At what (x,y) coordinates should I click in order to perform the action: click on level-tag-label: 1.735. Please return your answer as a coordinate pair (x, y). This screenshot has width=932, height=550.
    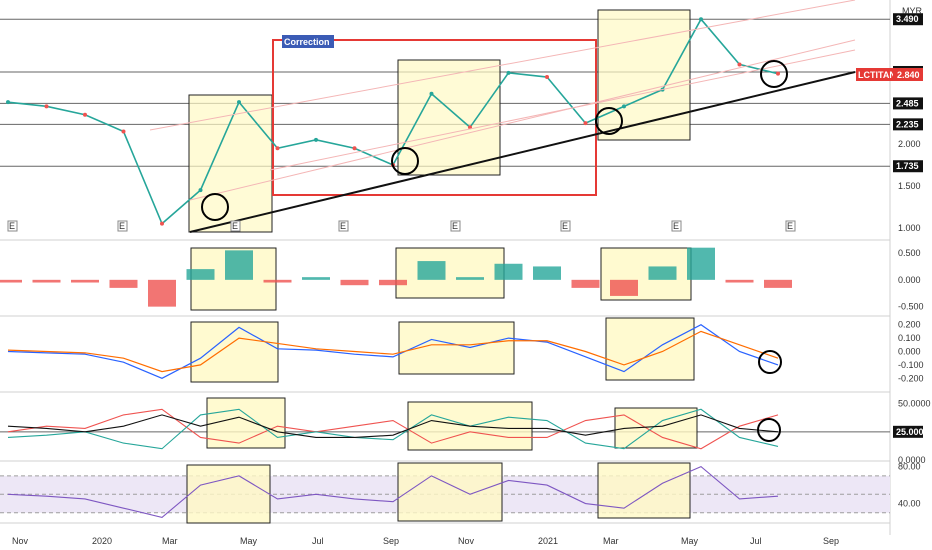
    Looking at the image, I should click on (907, 166).